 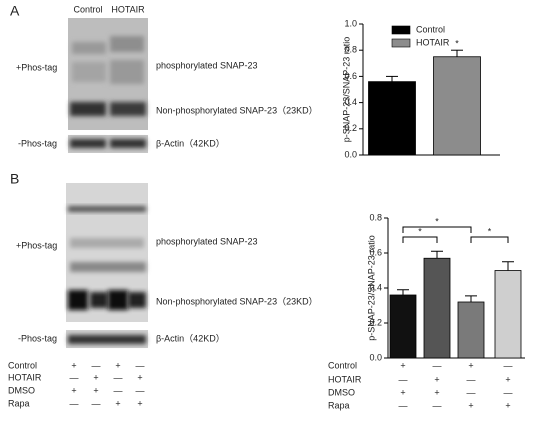 What do you see at coordinates (433, 42) in the screenshot?
I see `legend-label: HOTAIR` at bounding box center [433, 42].